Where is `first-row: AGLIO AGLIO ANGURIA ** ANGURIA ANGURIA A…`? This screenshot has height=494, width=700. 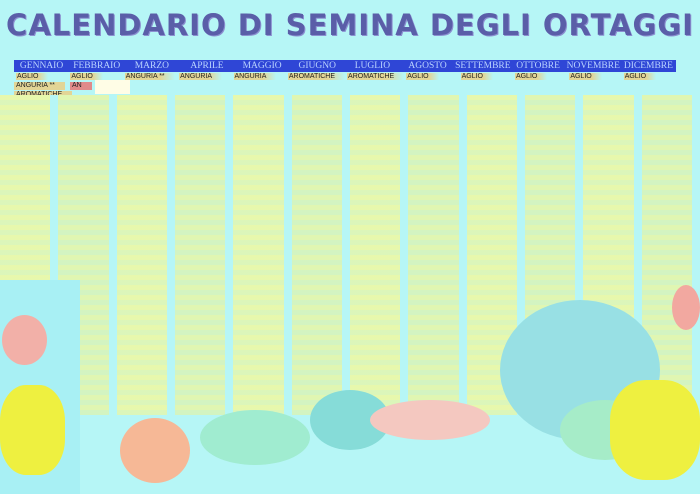 first-row: AGLIO AGLIO ANGURIA ** ANGURIA ANGURIA A… is located at coordinates (345, 77).